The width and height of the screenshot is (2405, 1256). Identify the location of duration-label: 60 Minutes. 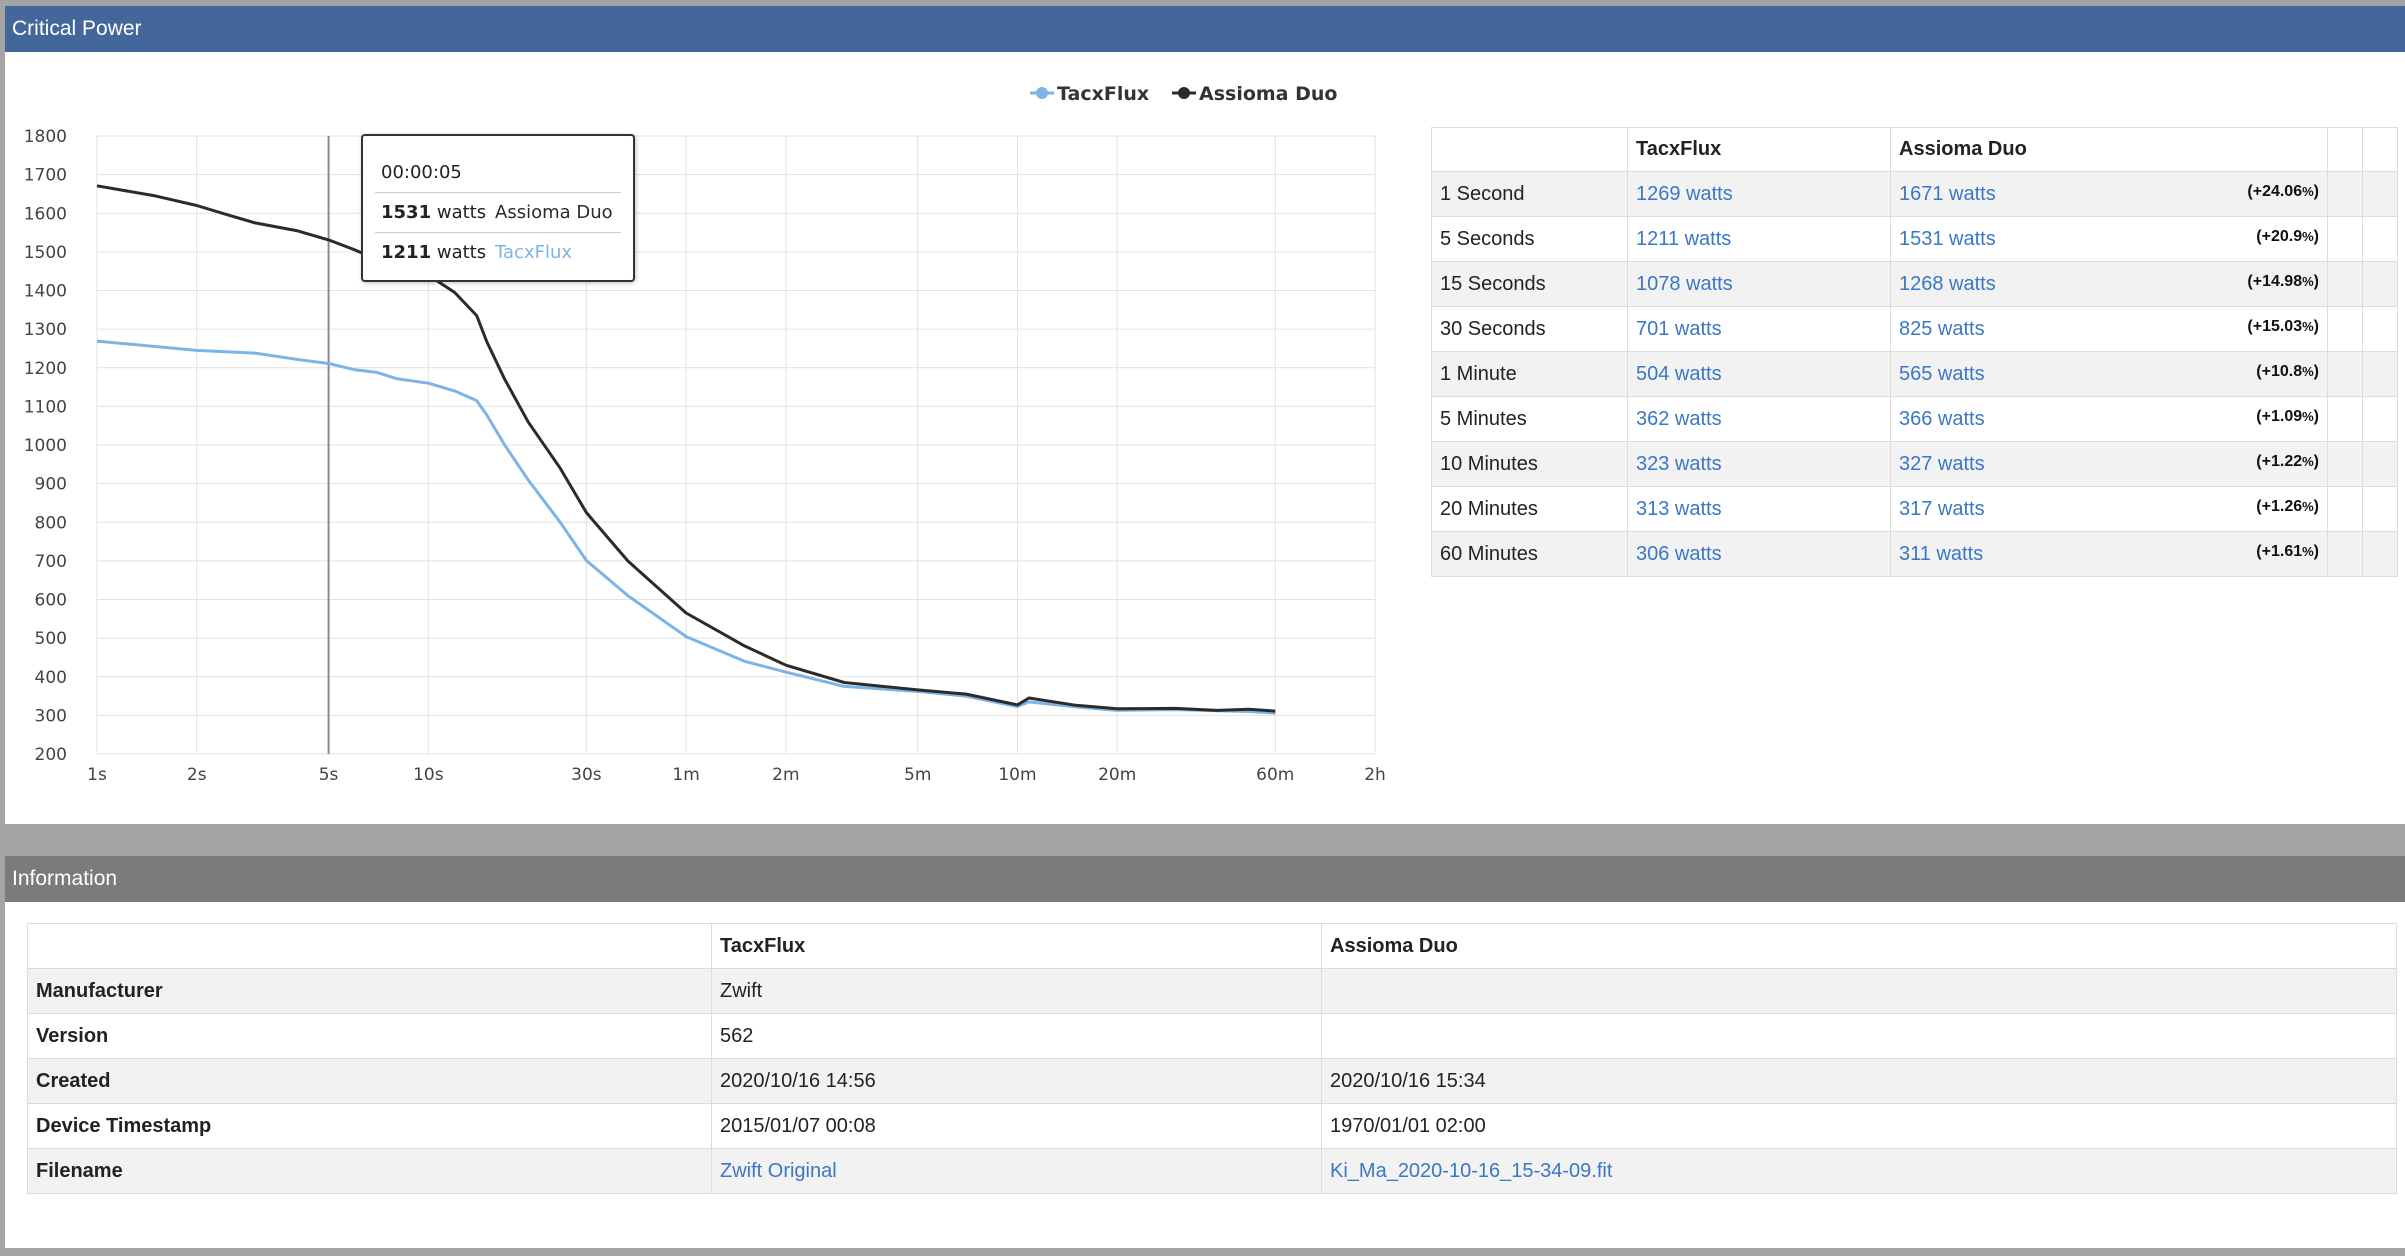
(1529, 554).